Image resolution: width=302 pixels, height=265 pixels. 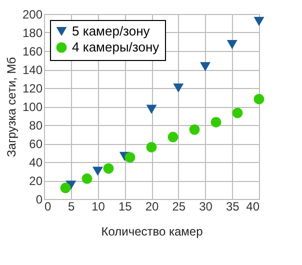 I want to click on y-tick-label: 40, so click(x=36, y=163).